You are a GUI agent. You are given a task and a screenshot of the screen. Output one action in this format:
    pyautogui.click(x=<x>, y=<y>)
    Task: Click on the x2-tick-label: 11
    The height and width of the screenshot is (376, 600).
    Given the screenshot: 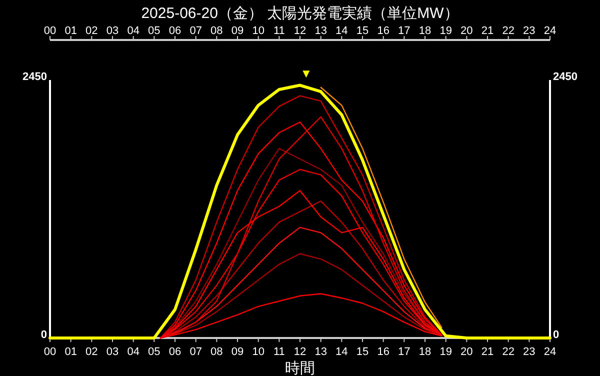 What is the action you would take?
    pyautogui.click(x=279, y=31)
    